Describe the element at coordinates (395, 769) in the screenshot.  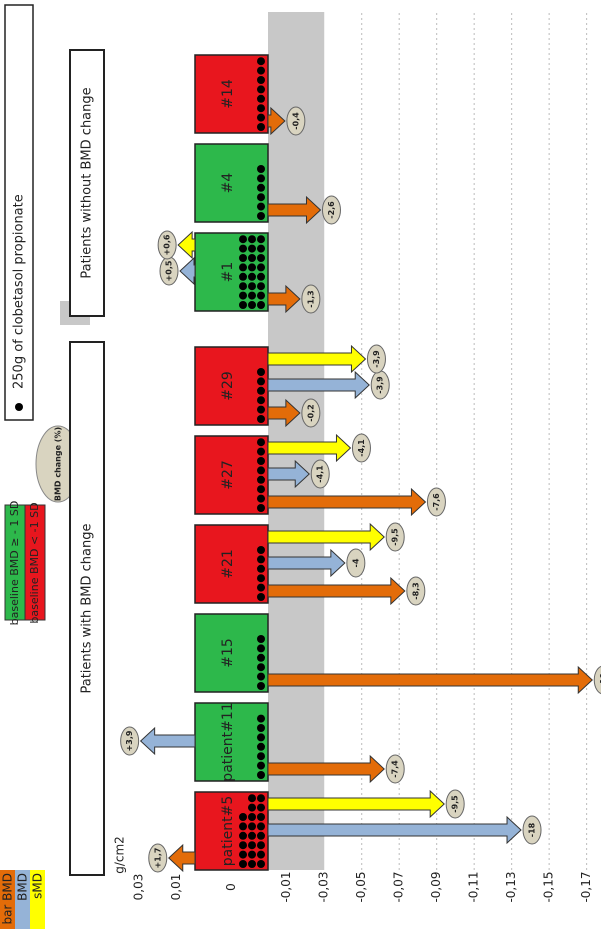
I see `change-label: -7,4` at that location.